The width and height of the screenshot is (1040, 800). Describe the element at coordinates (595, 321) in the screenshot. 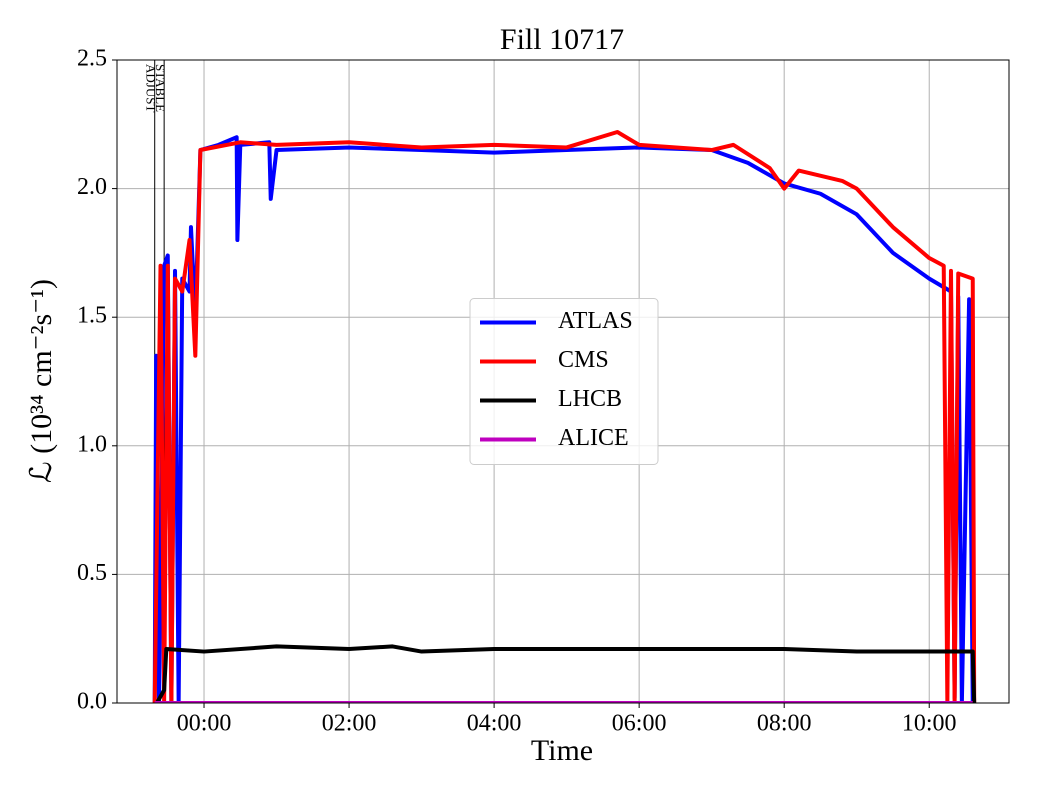

I see `legend-label: ATLAS` at that location.